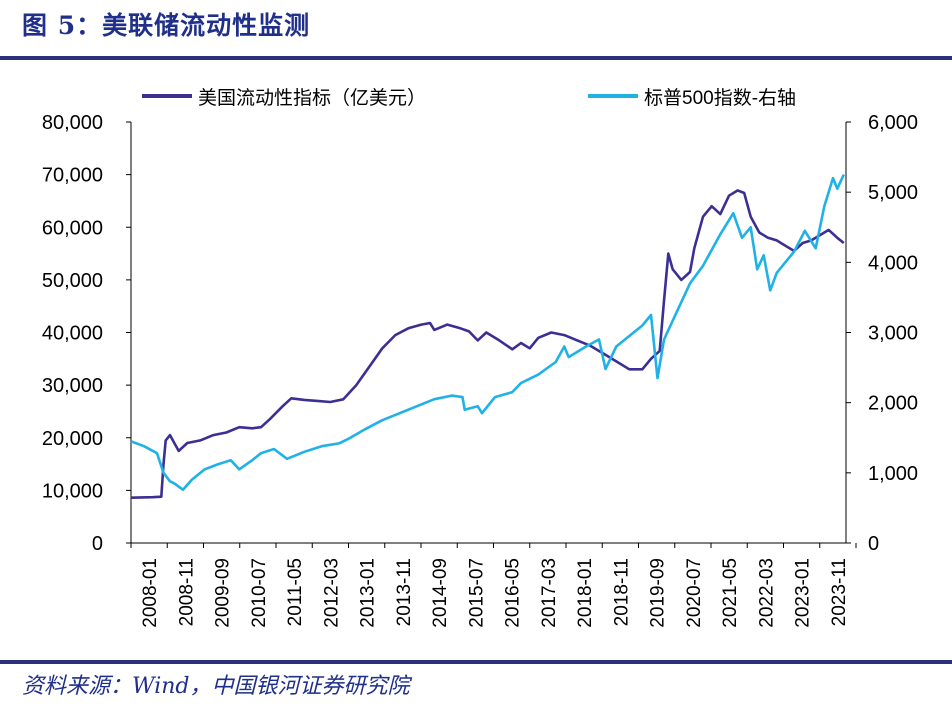 This screenshot has width=952, height=721. Describe the element at coordinates (893, 404) in the screenshot. I see `y-right-tick-label: 2,000` at that location.